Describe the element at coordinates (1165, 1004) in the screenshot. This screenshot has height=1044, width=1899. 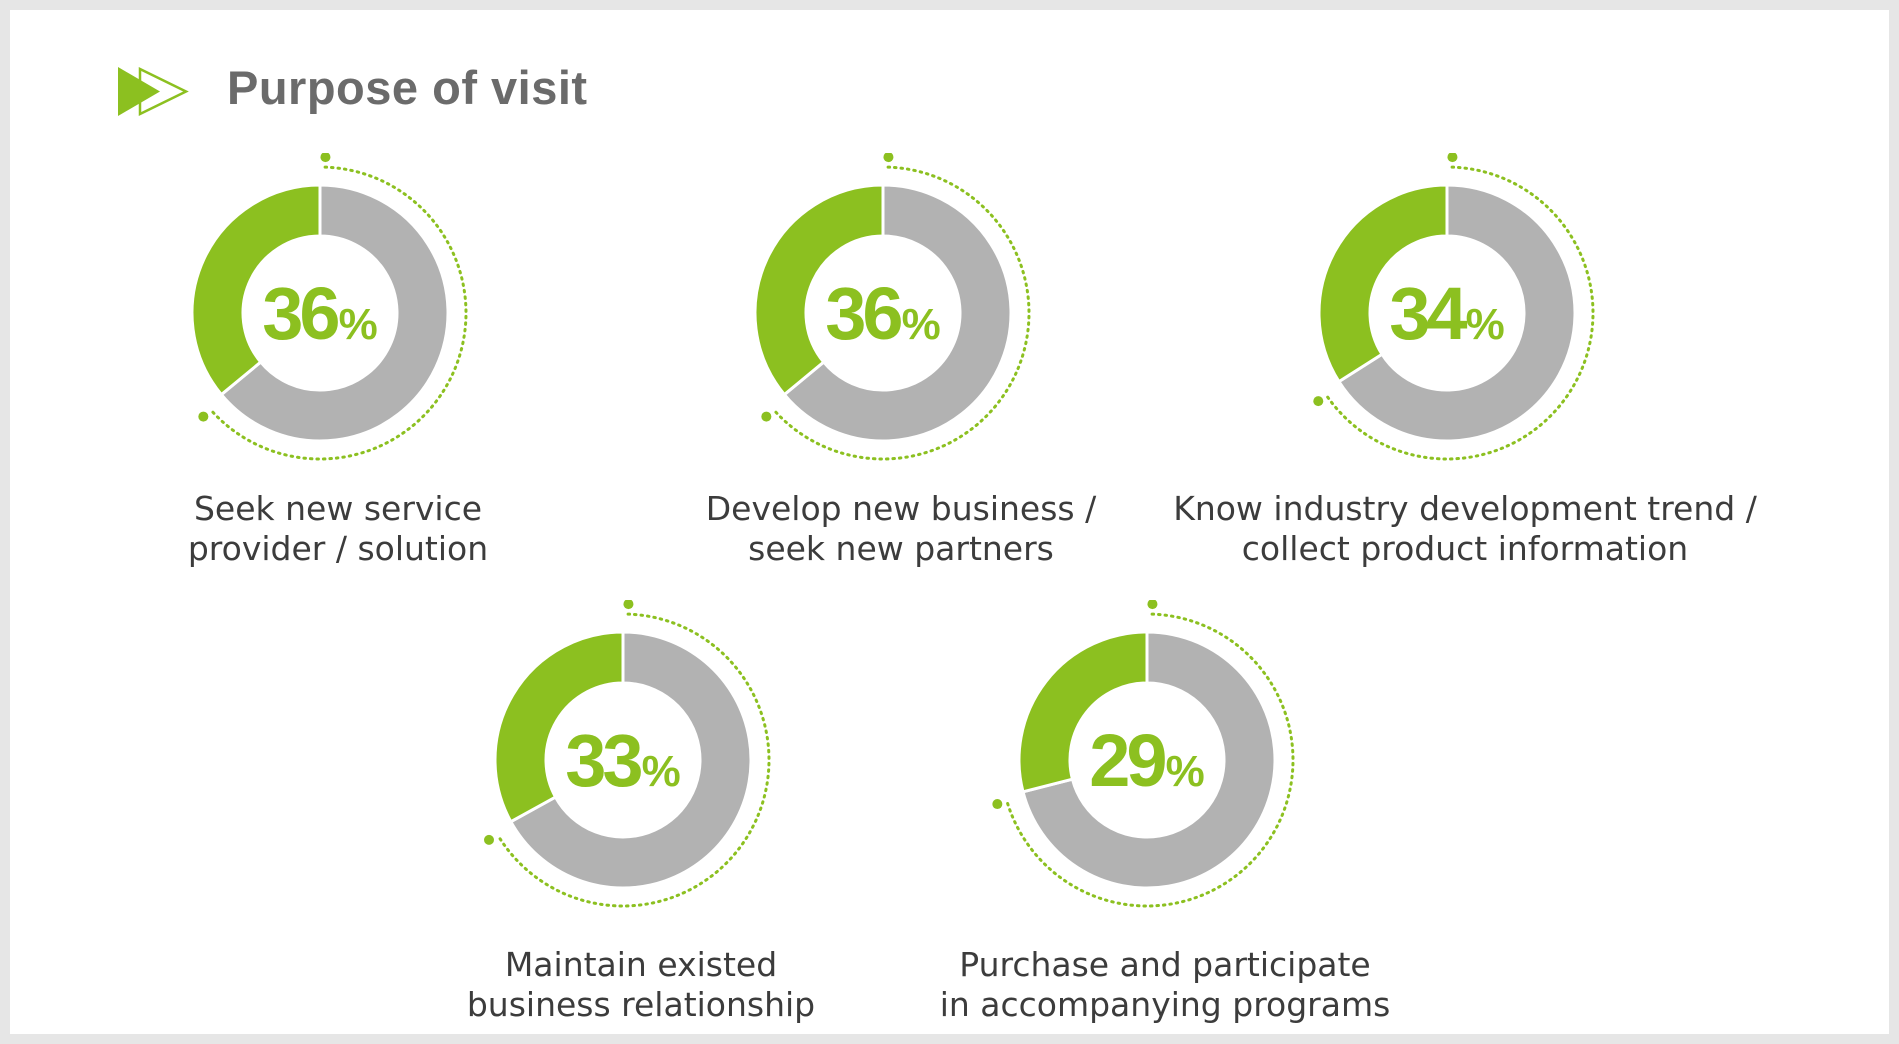
I see `caption-line: in accompanying programs` at that location.